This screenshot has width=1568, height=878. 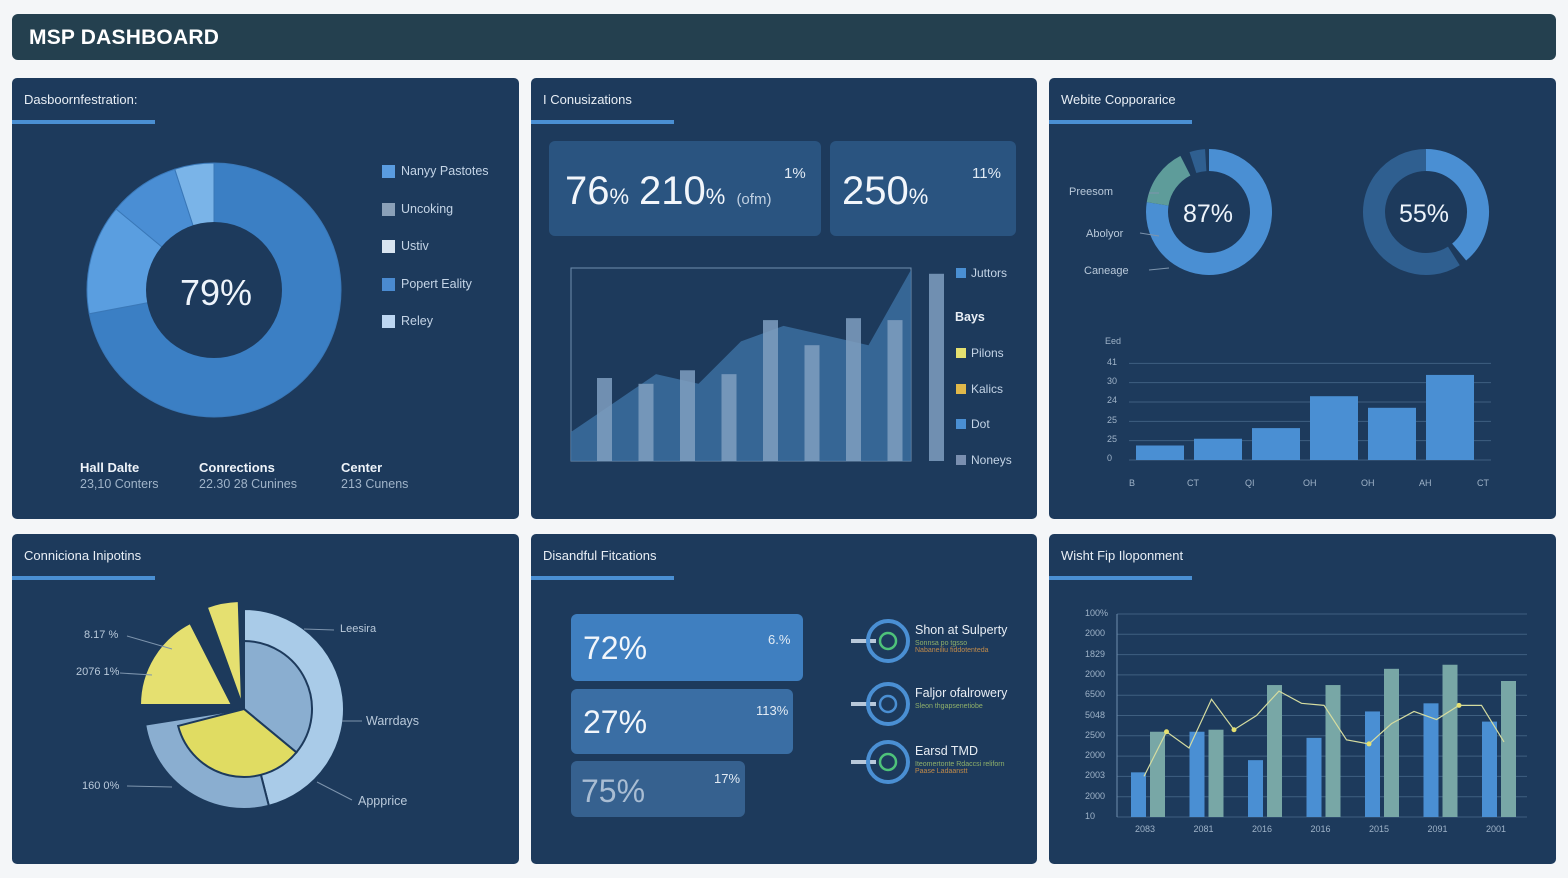 I want to click on stat-label: Conrections, so click(x=237, y=467).